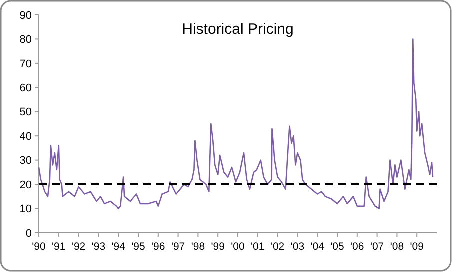  Describe the element at coordinates (26, 136) in the screenshot. I see `y-tick-label: 40` at that location.